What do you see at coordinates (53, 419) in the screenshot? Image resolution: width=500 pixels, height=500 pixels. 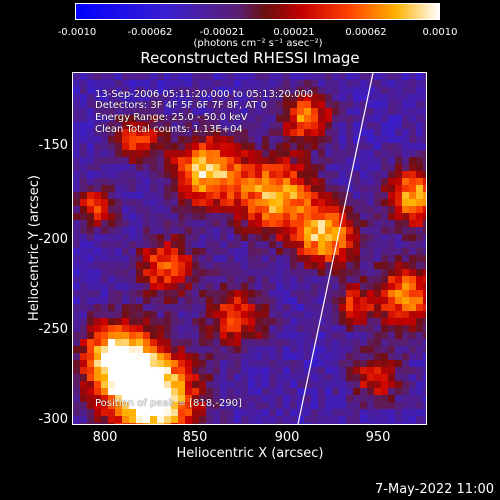 I see `y-tick-label: -300` at bounding box center [53, 419].